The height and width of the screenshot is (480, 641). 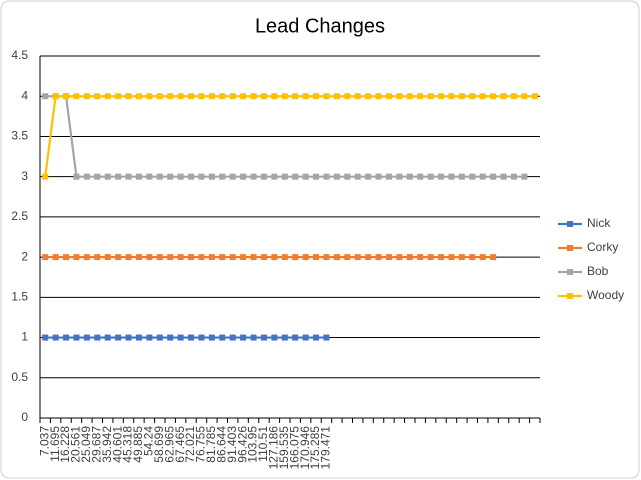 I want to click on x-tick-label: 96.426, so click(x=242, y=444).